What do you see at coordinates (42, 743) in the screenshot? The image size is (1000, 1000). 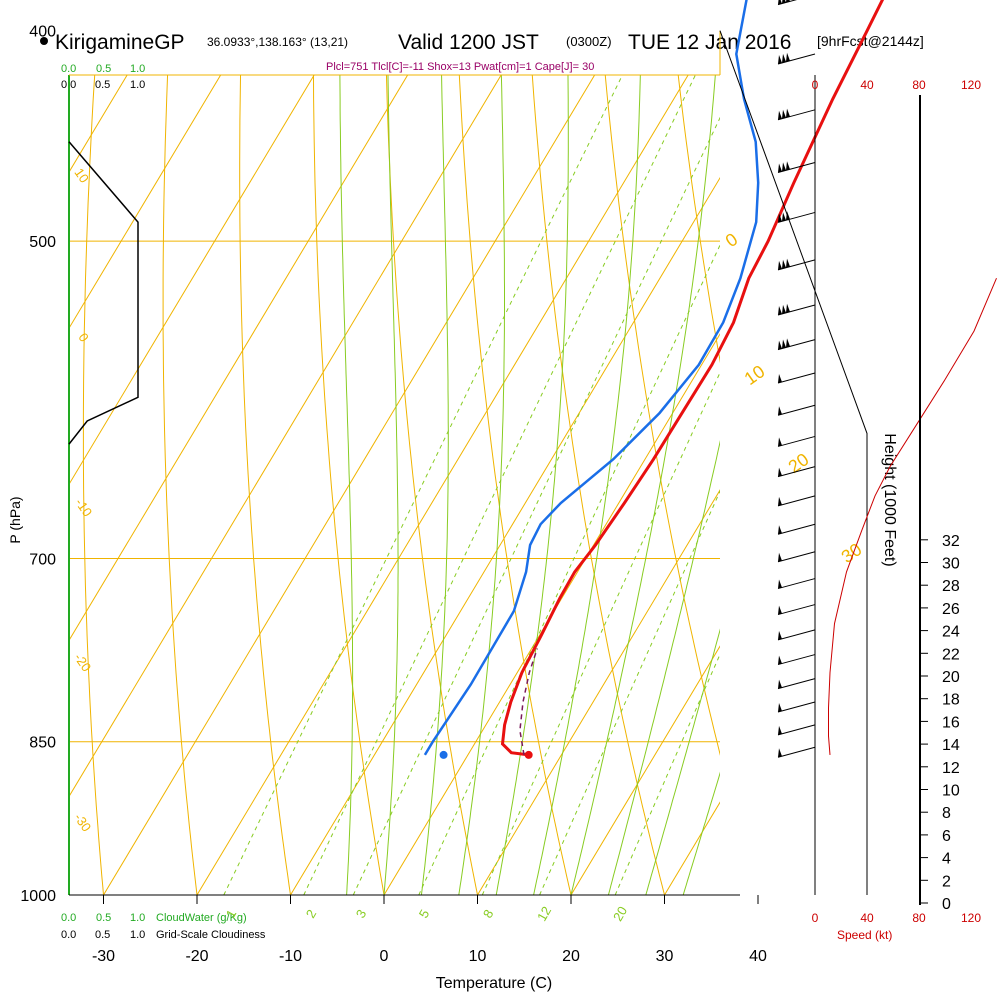 I see `pressure-tick-label: 850` at bounding box center [42, 743].